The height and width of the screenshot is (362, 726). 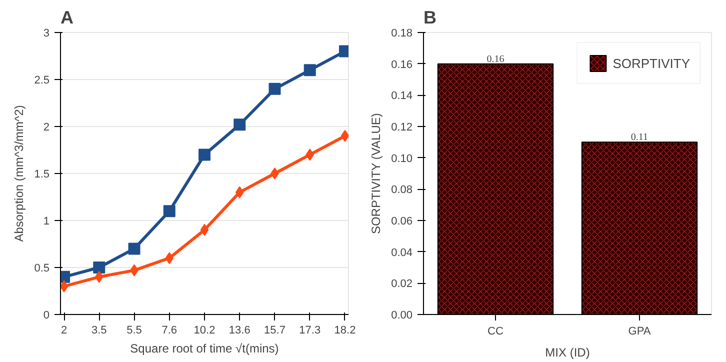 I want to click on y-tick-label: 0.02, so click(x=402, y=284).